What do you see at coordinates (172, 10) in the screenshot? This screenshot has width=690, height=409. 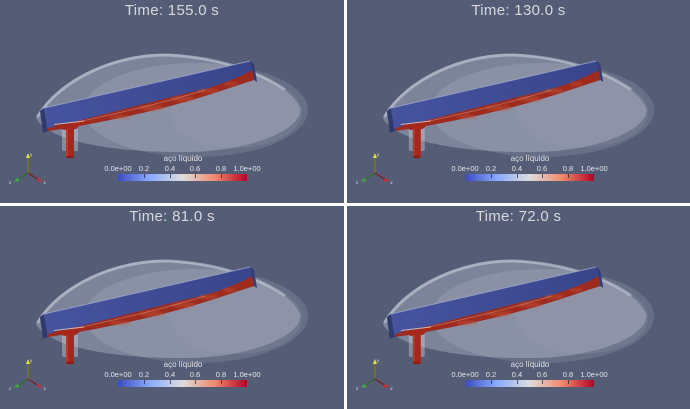 I see `time-annotation: Time: 155.0 s` at bounding box center [172, 10].